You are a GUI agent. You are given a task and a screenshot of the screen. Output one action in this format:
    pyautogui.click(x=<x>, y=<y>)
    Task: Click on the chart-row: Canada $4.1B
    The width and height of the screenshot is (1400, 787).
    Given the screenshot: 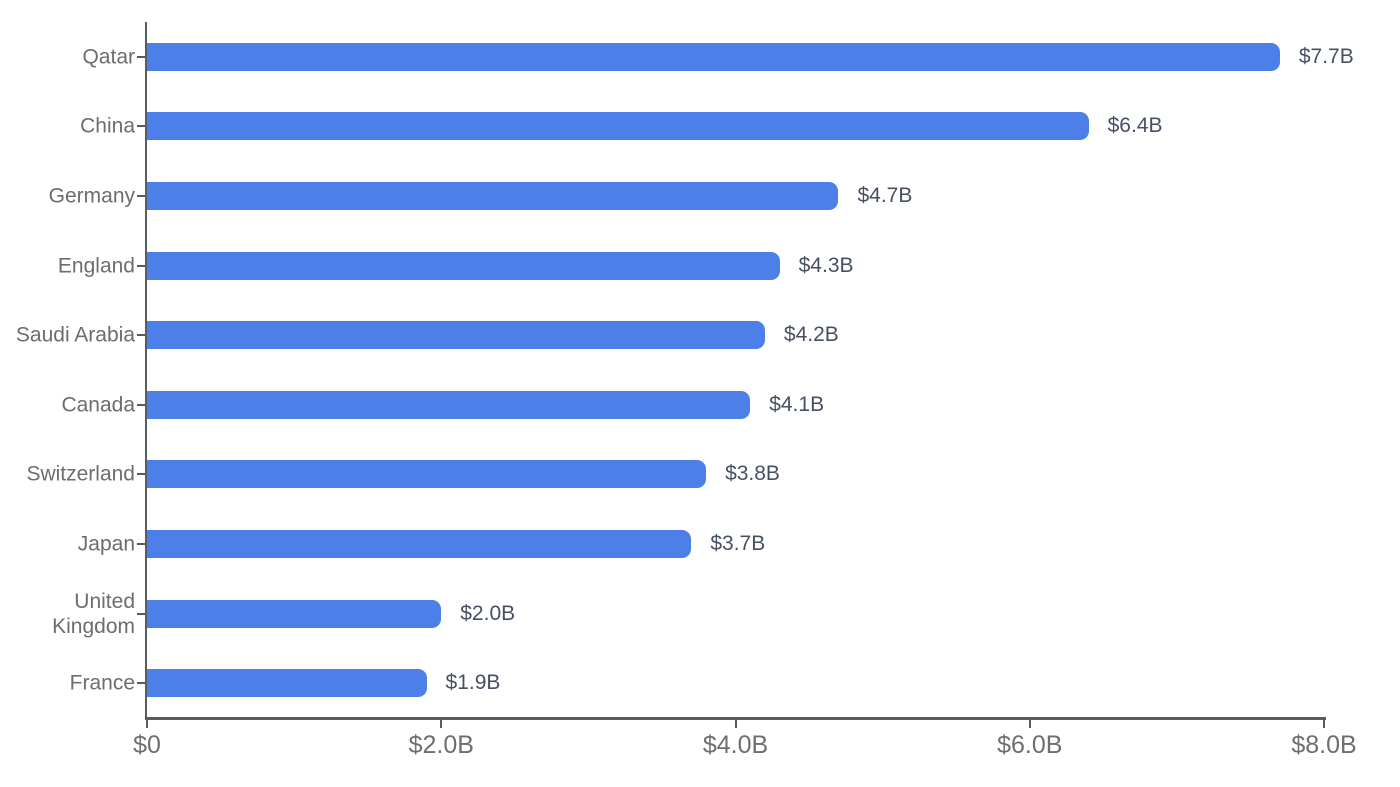 What is the action you would take?
    pyautogui.click(x=700, y=405)
    